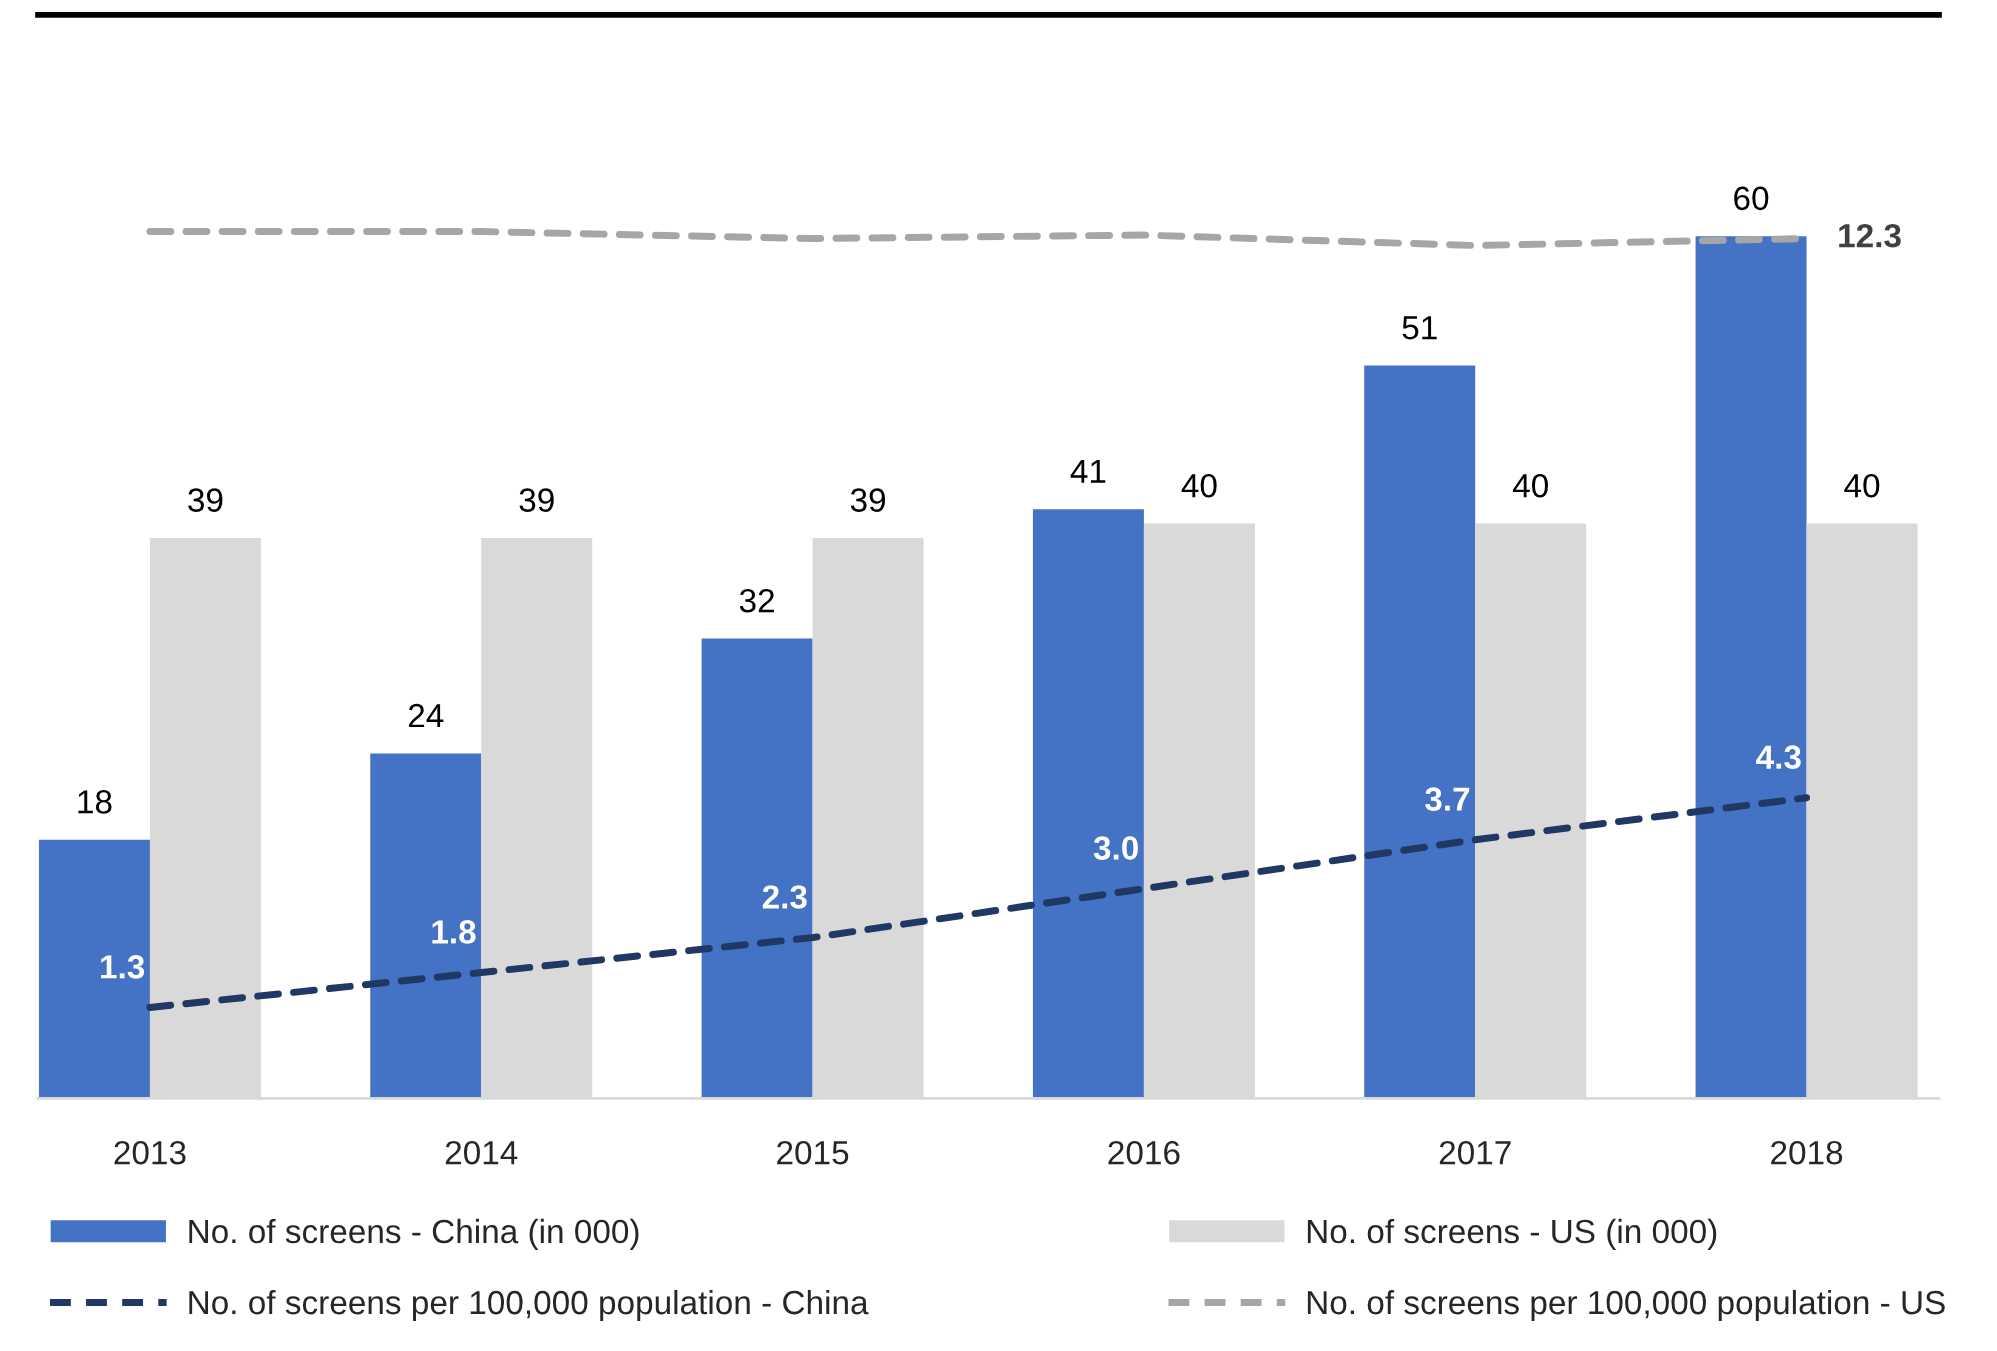 The width and height of the screenshot is (1997, 1351). What do you see at coordinates (1870, 235) in the screenshot?
I see `data-label: 12.3` at bounding box center [1870, 235].